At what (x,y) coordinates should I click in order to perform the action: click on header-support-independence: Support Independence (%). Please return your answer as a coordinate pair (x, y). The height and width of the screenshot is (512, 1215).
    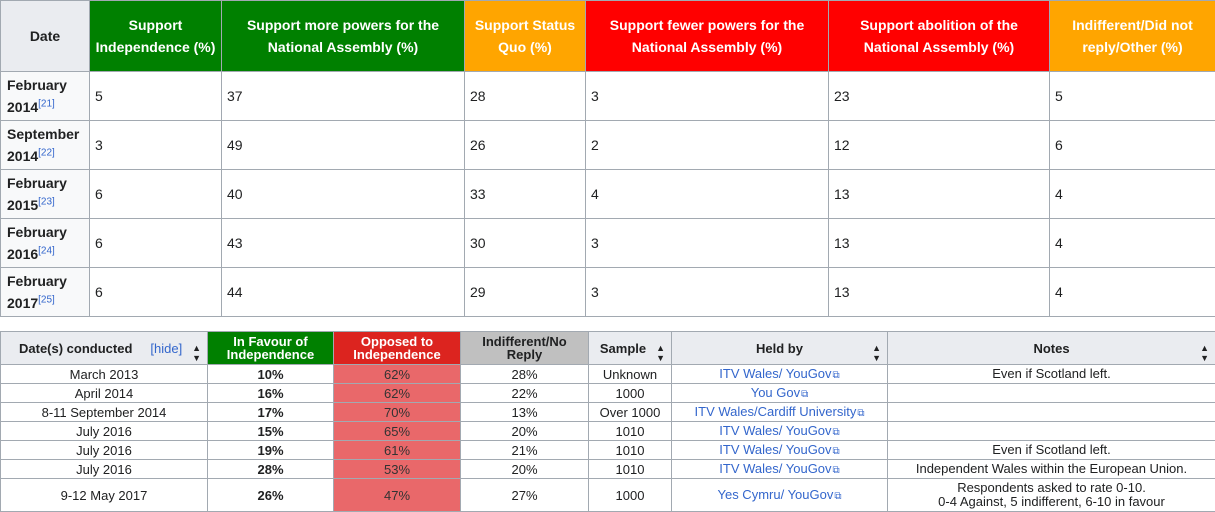
    Looking at the image, I should click on (155, 36).